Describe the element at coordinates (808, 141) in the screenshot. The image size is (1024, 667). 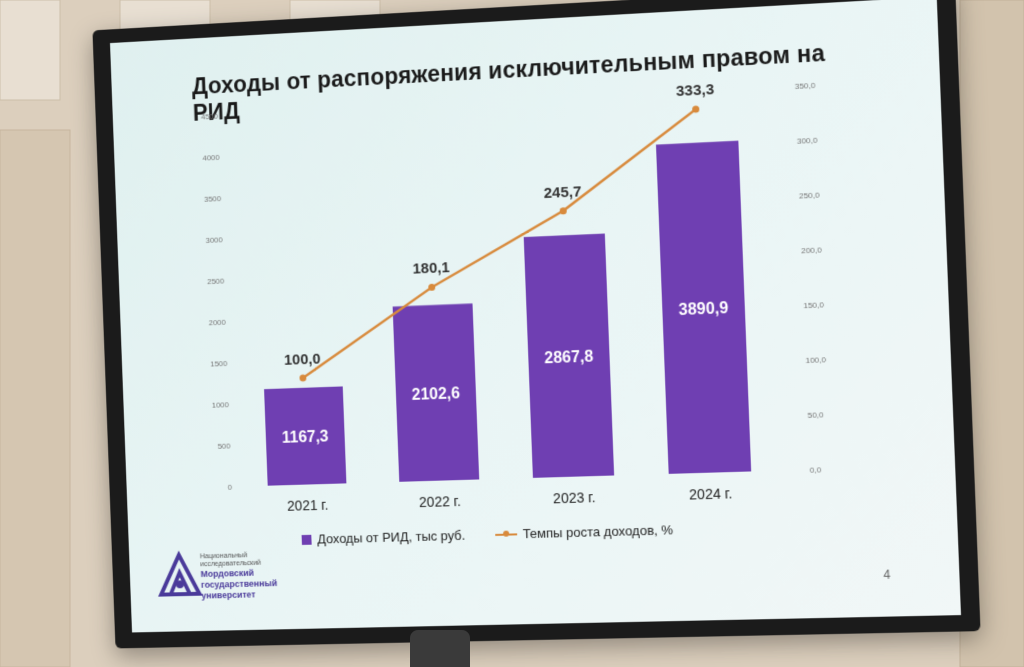
I see `right-axis-tick: 300,0` at that location.